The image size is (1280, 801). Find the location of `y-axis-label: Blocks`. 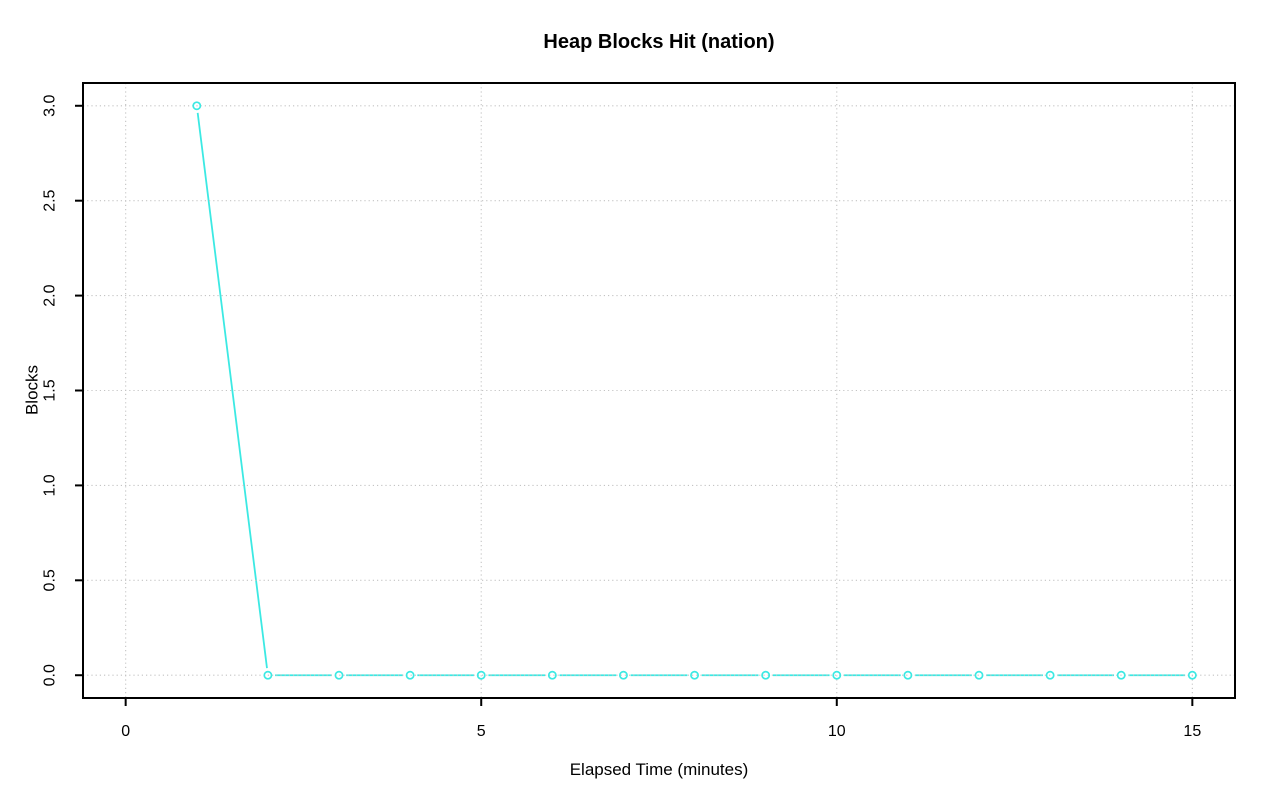

y-axis-label: Blocks is located at coordinates (32, 390).